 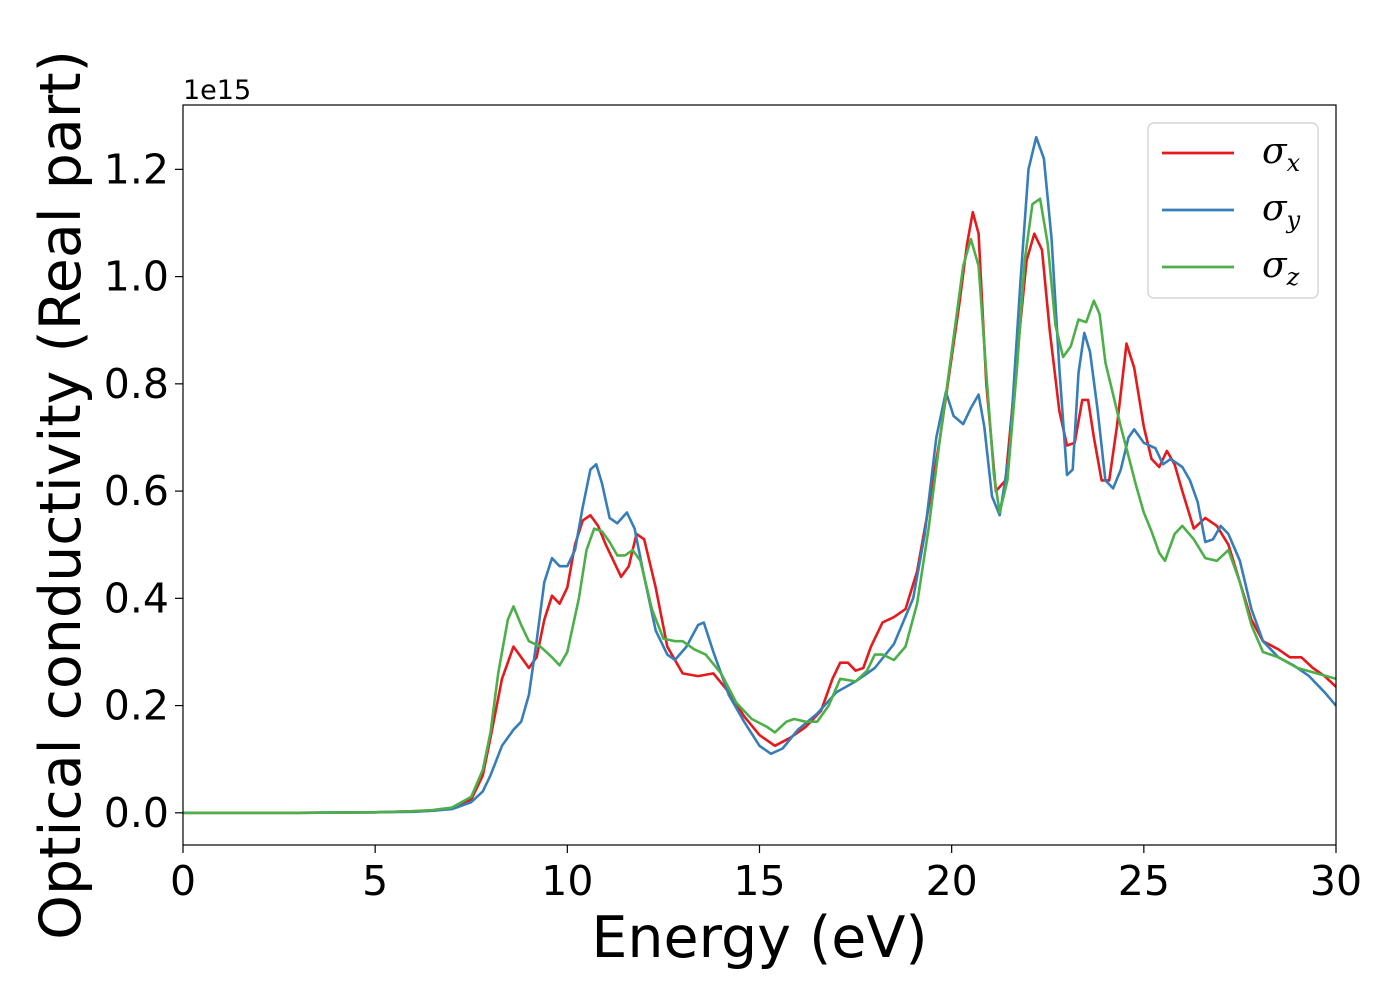 What do you see at coordinates (1281, 268) in the screenshot?
I see `legend-label-z: σz` at bounding box center [1281, 268].